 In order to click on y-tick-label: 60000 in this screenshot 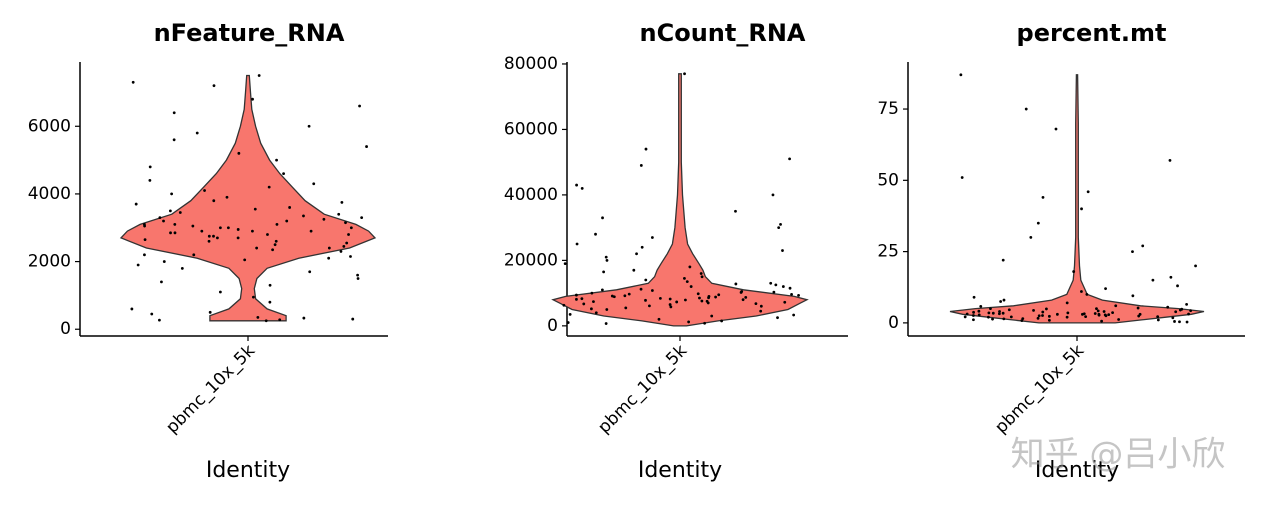, I will do `click(531, 129)`.